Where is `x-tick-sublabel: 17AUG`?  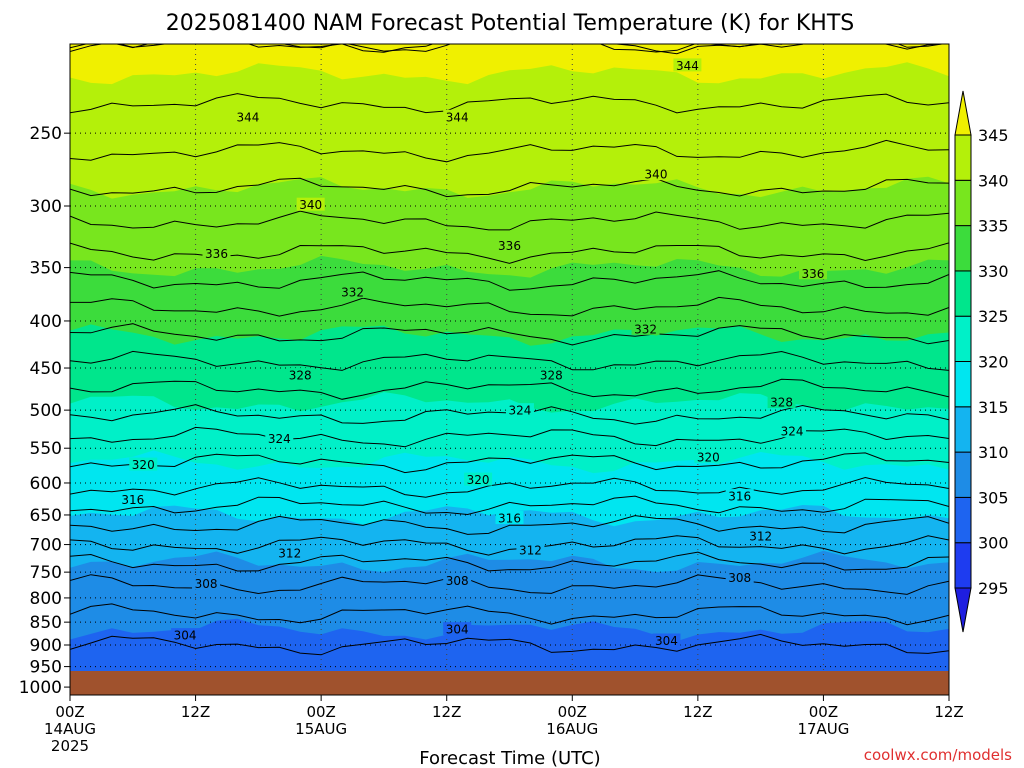 x-tick-sublabel: 17AUG is located at coordinates (823, 729).